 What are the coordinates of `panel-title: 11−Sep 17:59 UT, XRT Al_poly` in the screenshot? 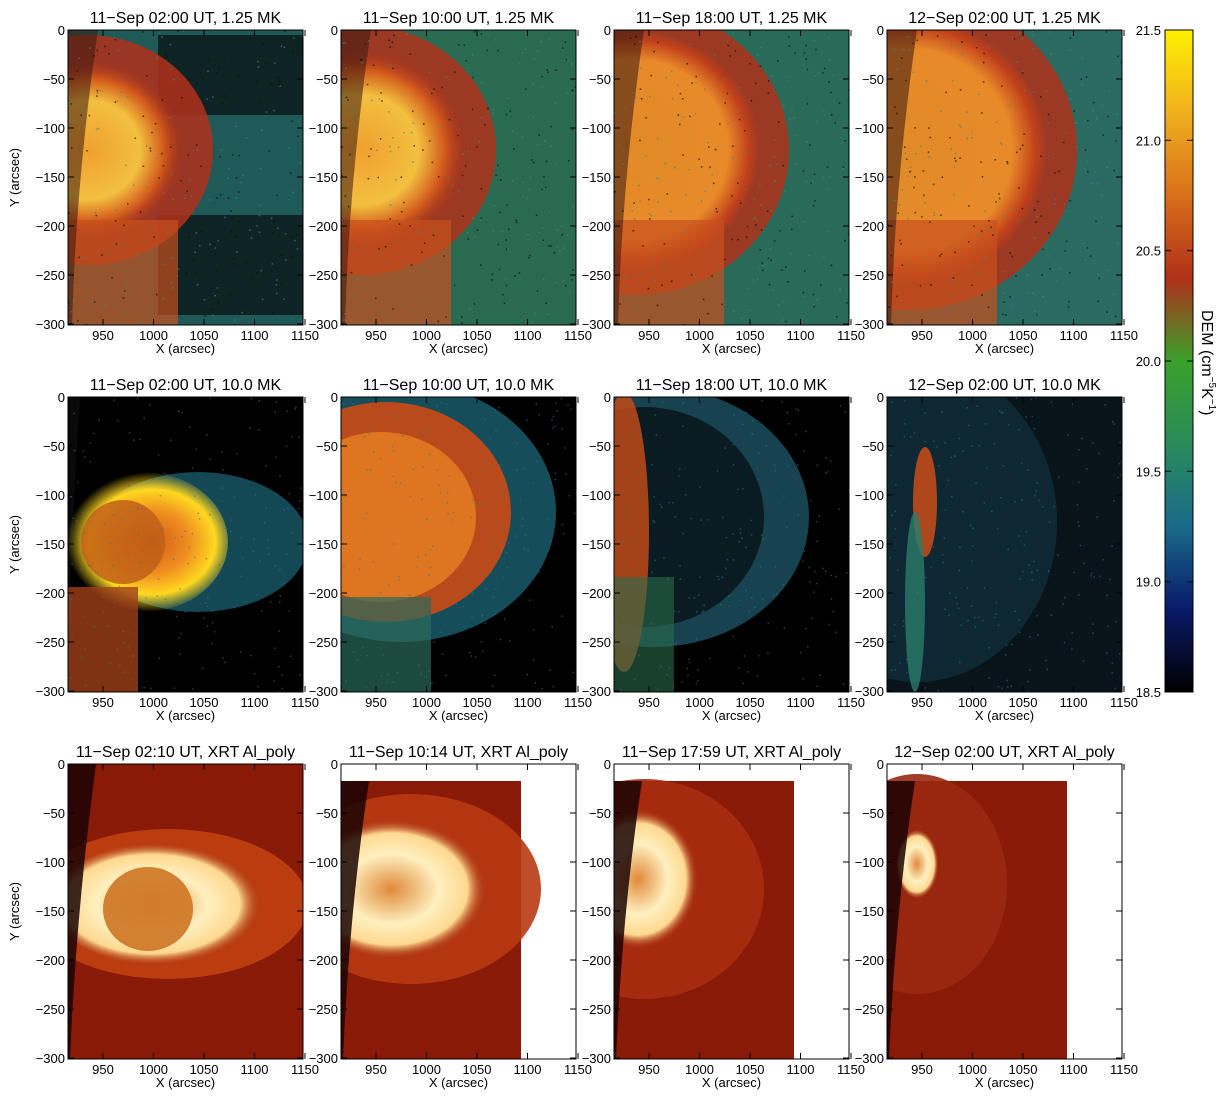 It's located at (731, 752).